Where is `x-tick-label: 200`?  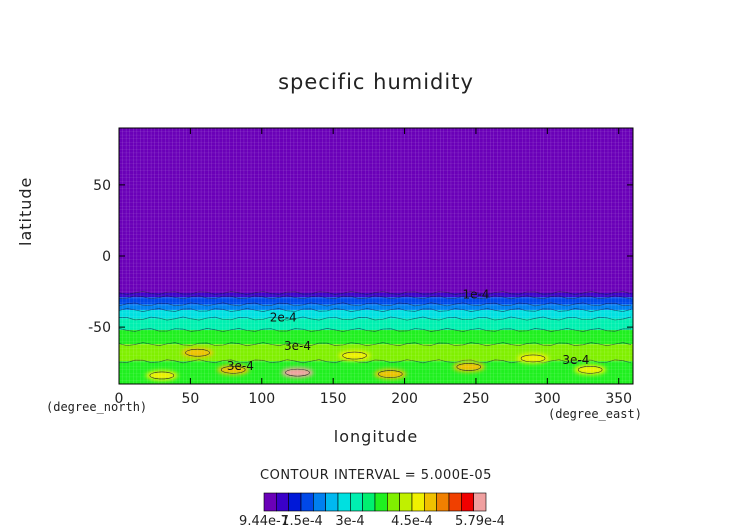 x-tick-label: 200 is located at coordinates (404, 399).